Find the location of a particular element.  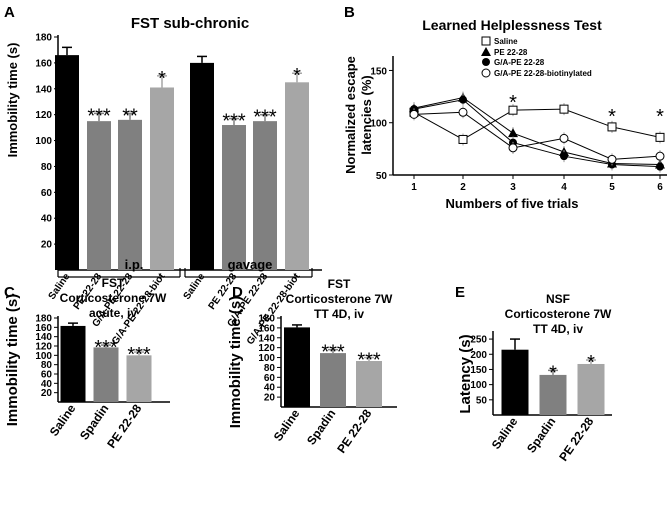

significance-c-2: *** is located at coordinates (106, 348).